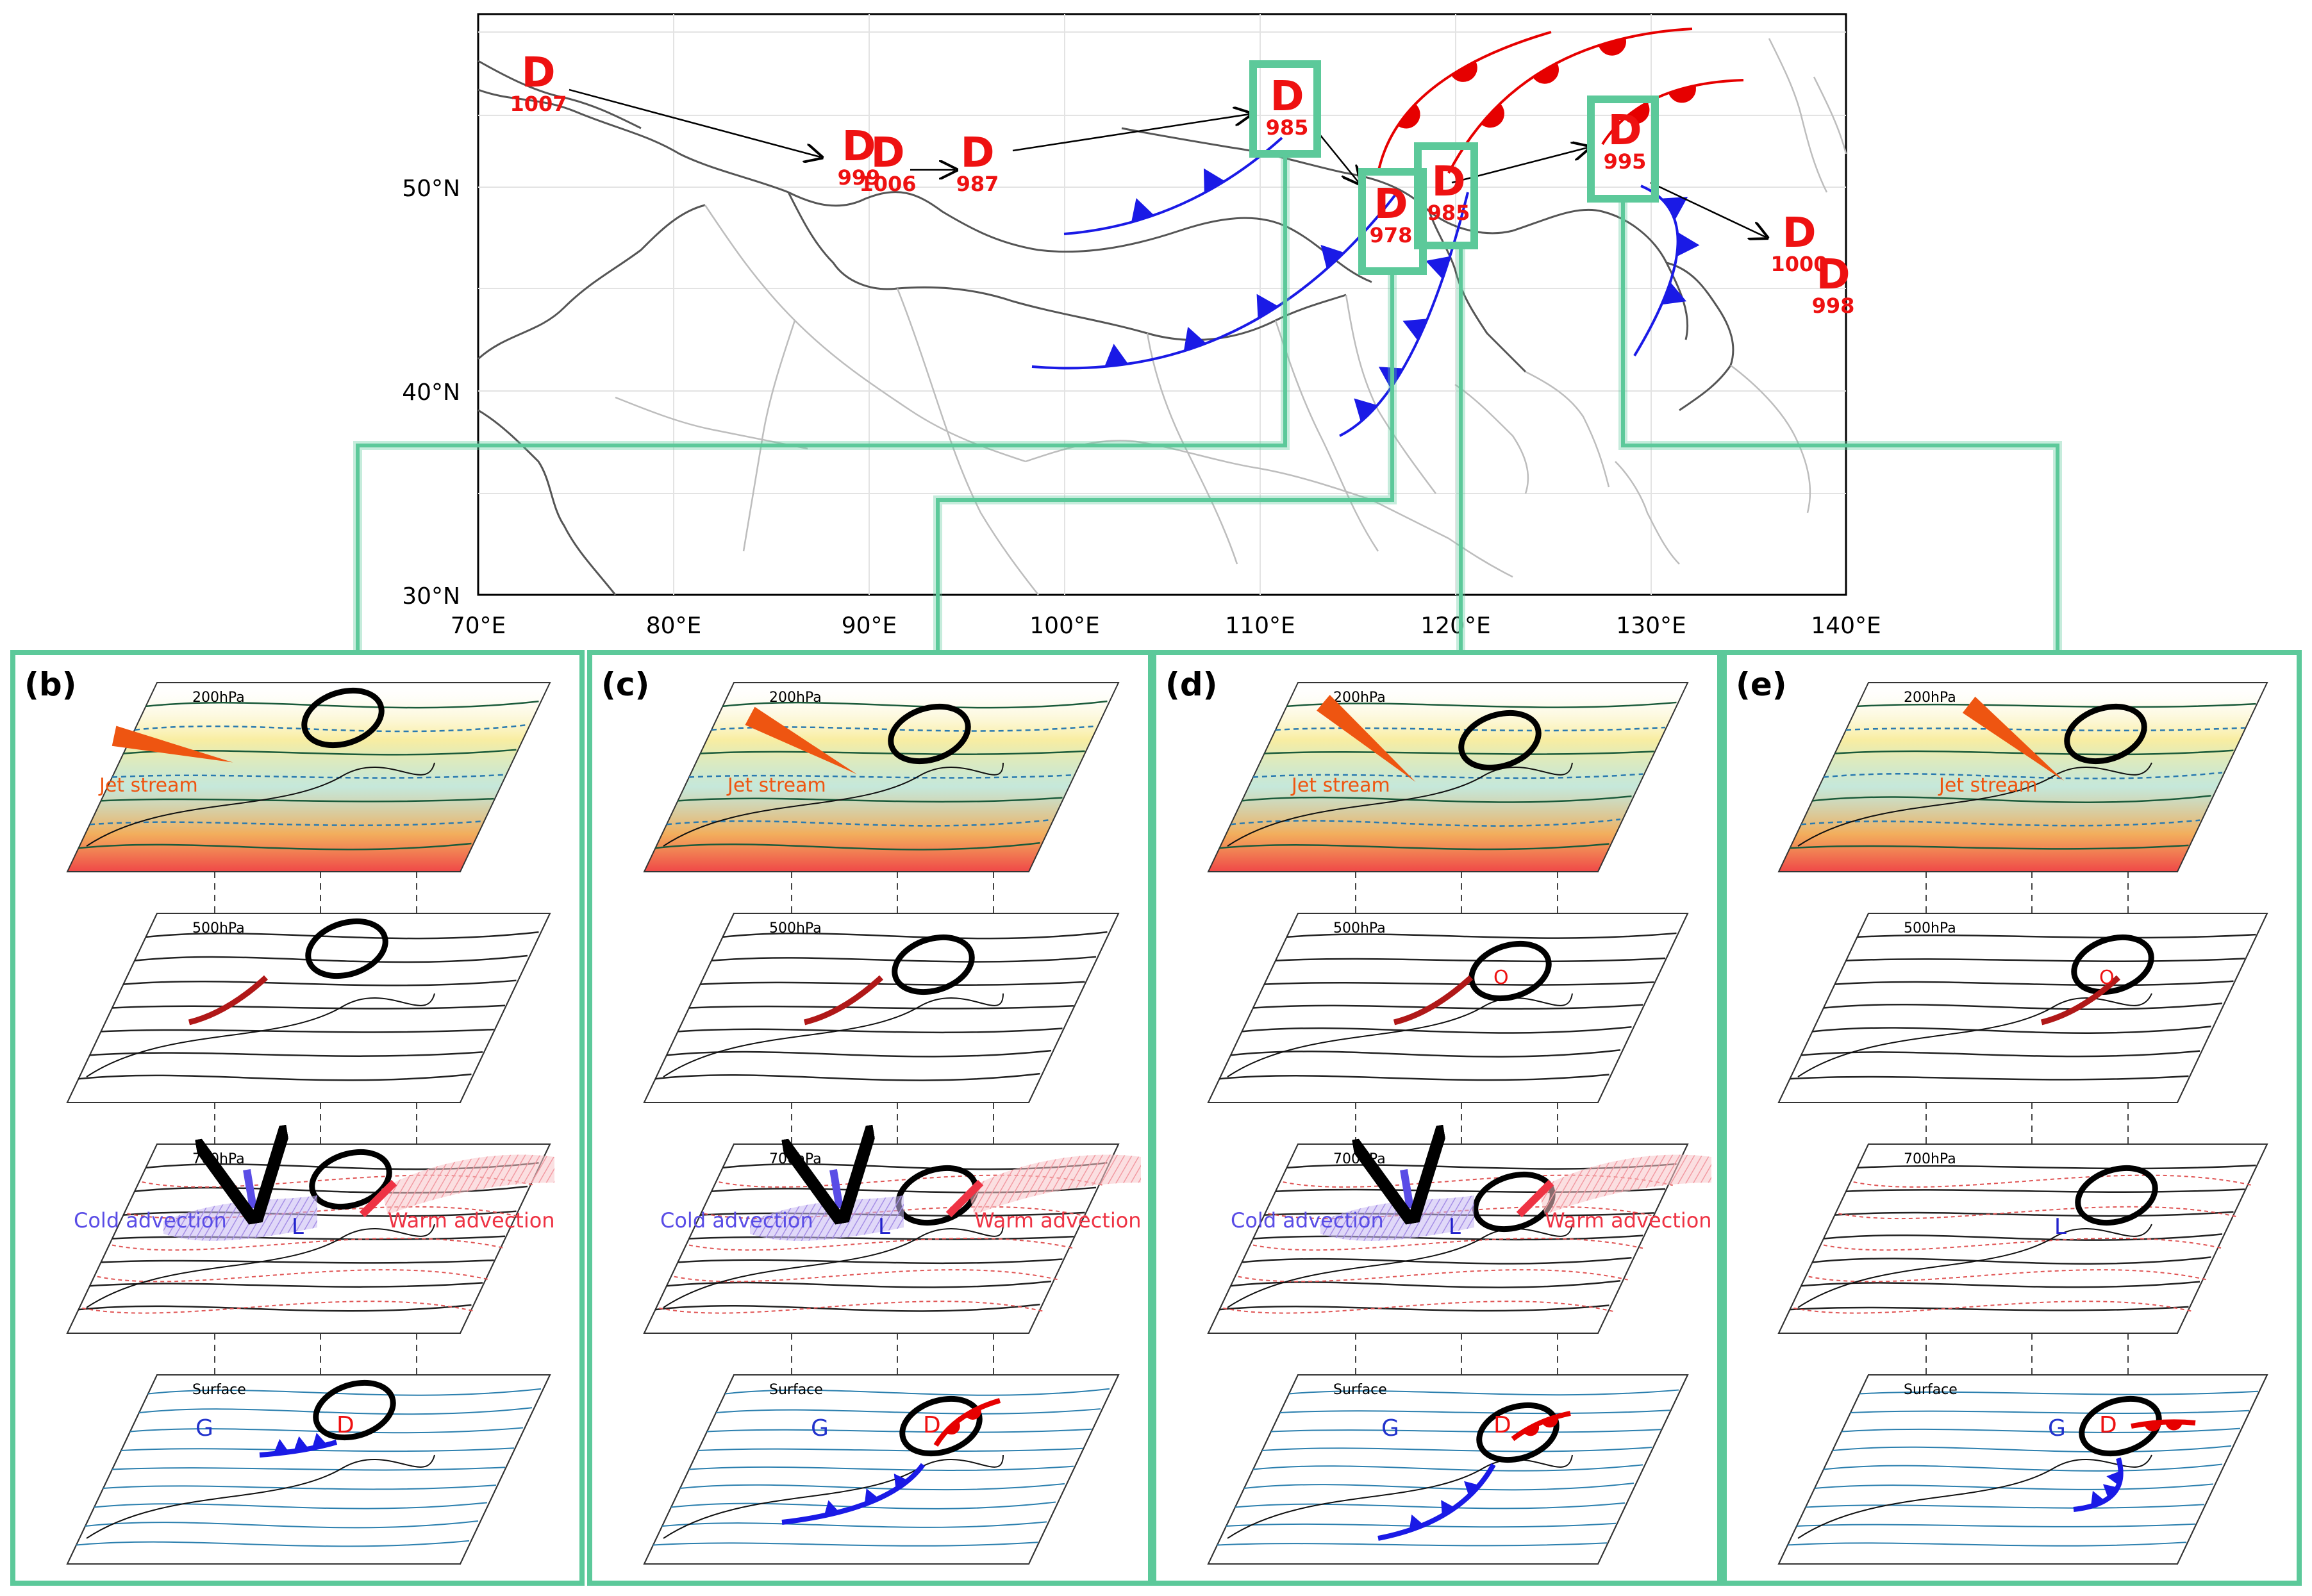 This screenshot has height=1596, width=2312. I want to click on track-arrow, so click(694, 123).